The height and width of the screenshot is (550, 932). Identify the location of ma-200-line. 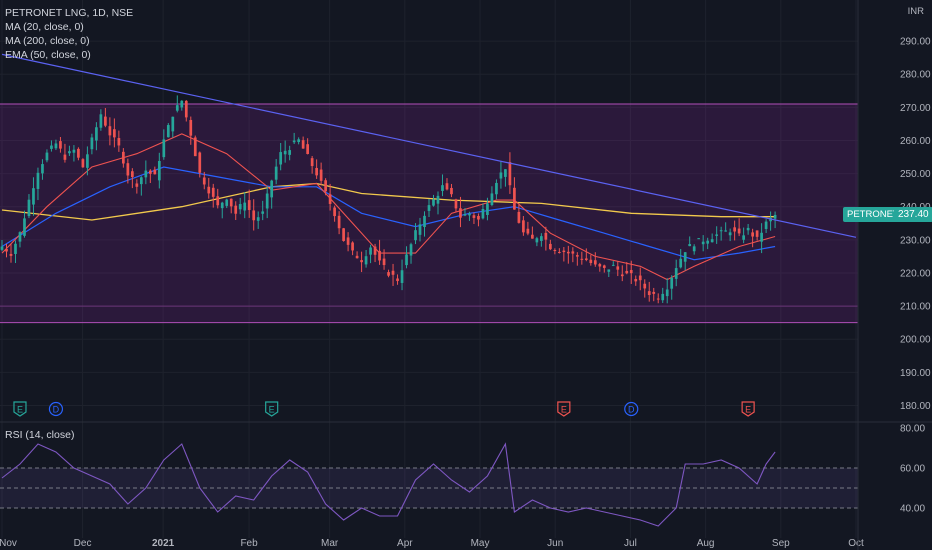
(388, 201).